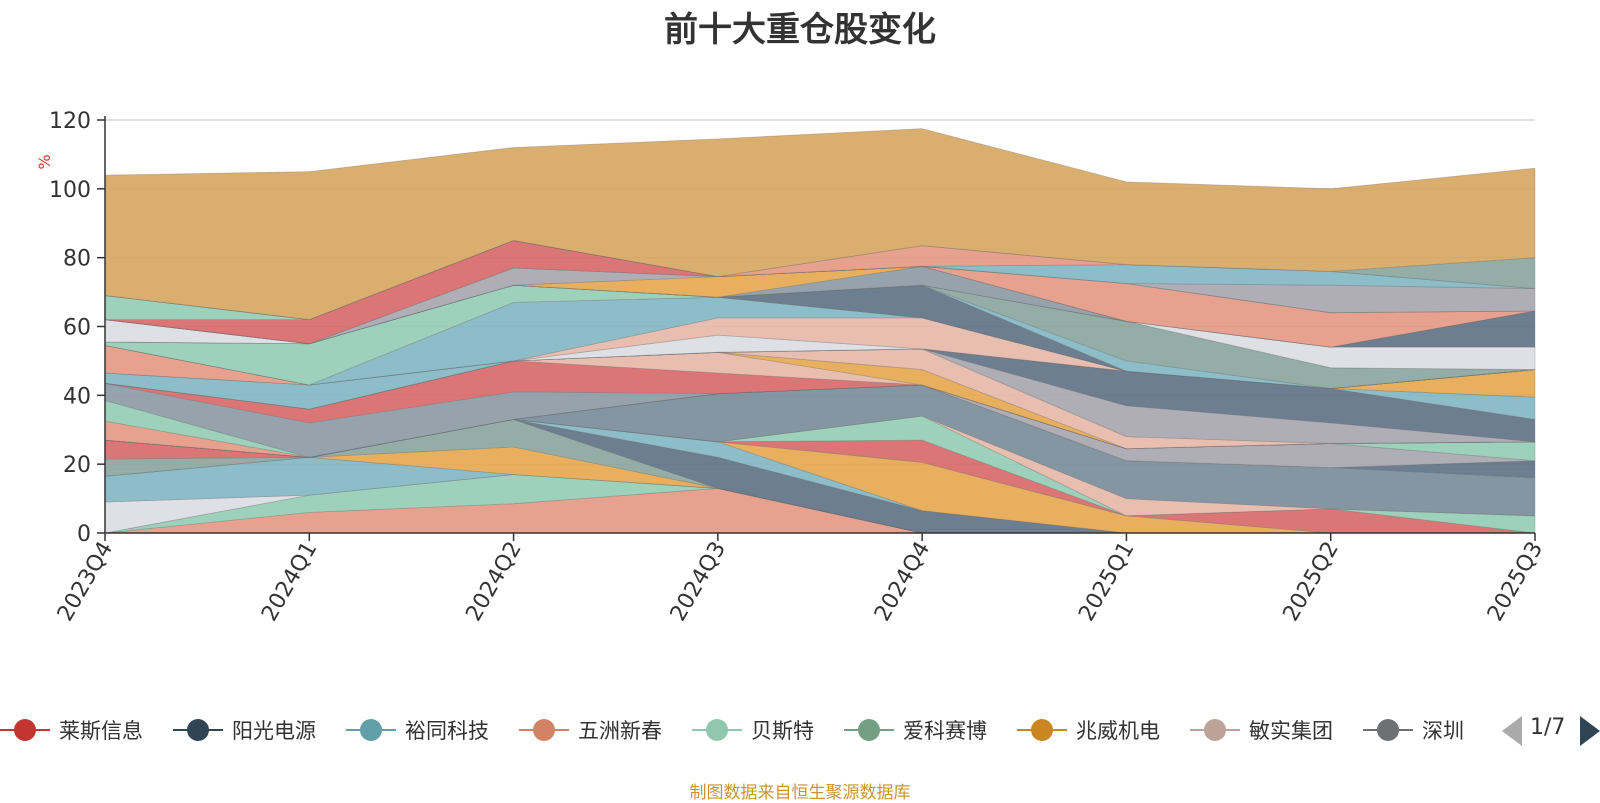  Describe the element at coordinates (945, 731) in the screenshot. I see `legend-label: 爱科赛博` at that location.